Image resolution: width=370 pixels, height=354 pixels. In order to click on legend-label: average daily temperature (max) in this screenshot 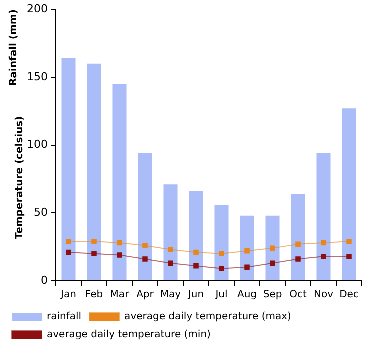, I will do `click(208, 317)`.